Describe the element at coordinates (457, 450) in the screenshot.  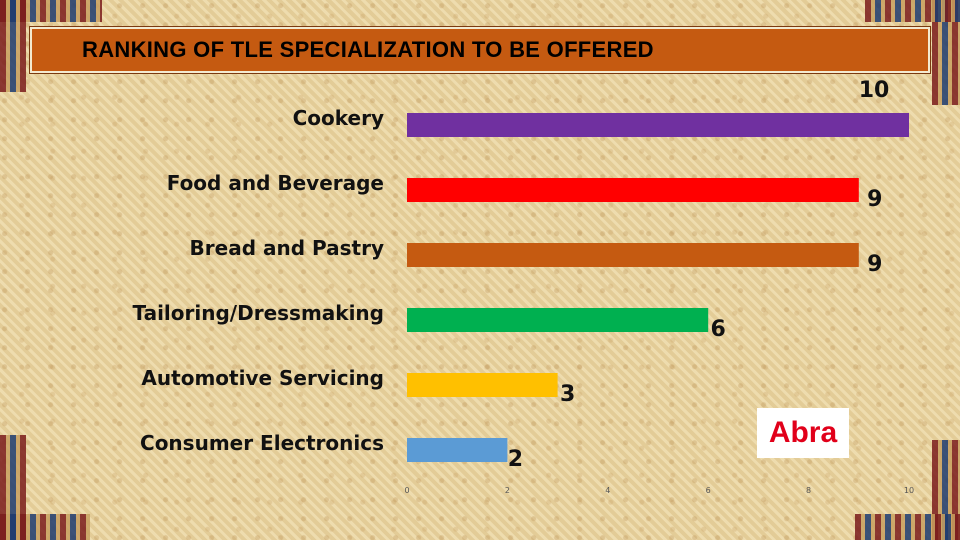
I see `bar-consumer-electronics` at that location.